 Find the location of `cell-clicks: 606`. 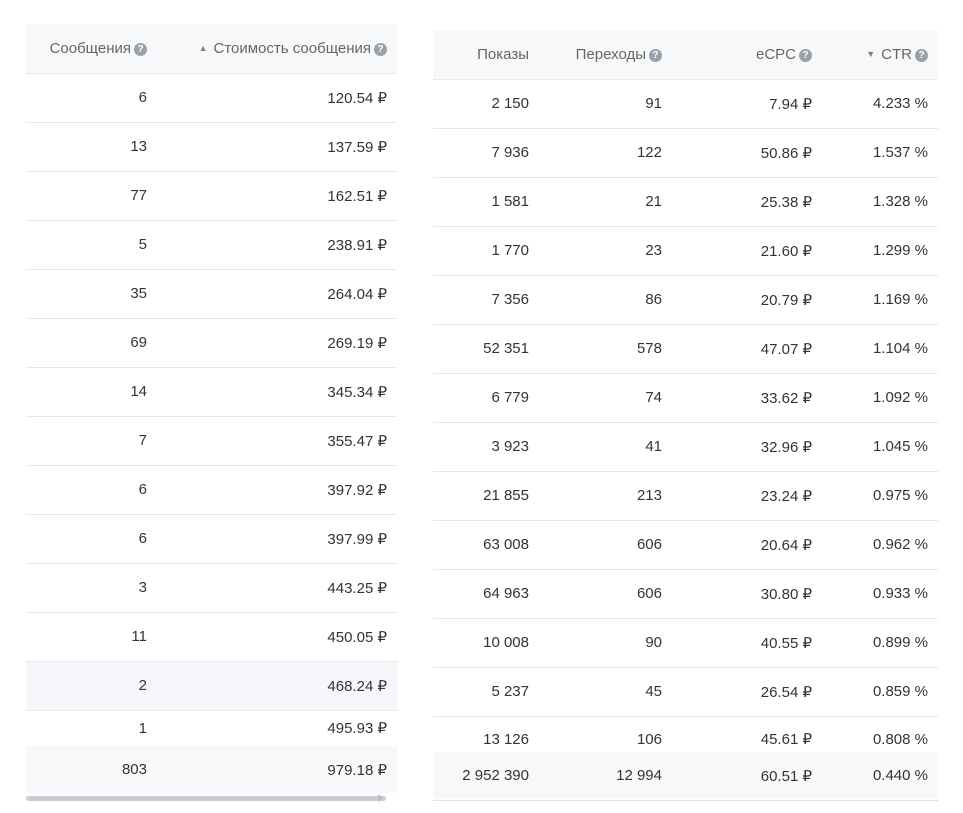

cell-clicks: 606 is located at coordinates (605, 594).